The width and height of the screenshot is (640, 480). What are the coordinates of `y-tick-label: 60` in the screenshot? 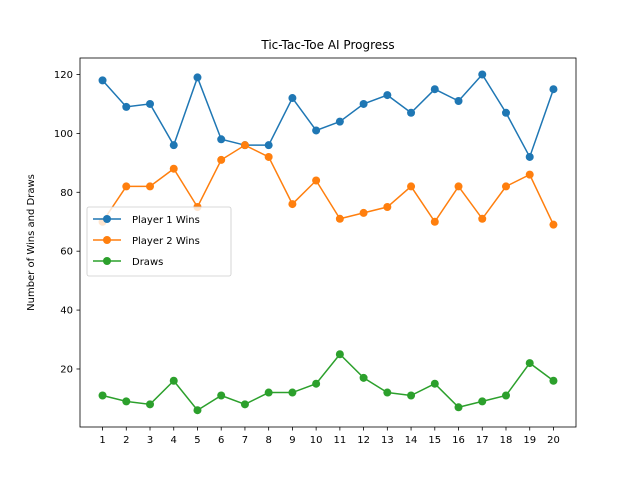 It's located at (66, 252).